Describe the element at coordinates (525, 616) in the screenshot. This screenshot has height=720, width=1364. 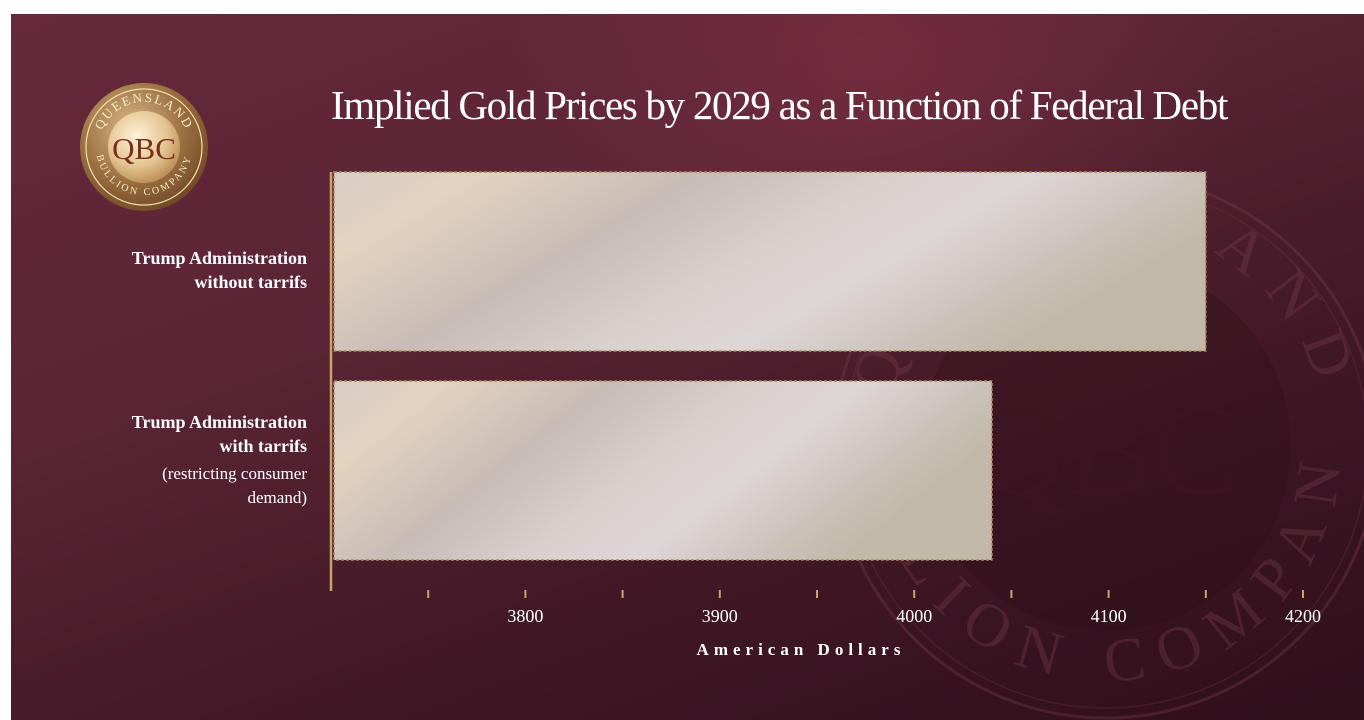
I see `x-tick-label: 3800` at that location.